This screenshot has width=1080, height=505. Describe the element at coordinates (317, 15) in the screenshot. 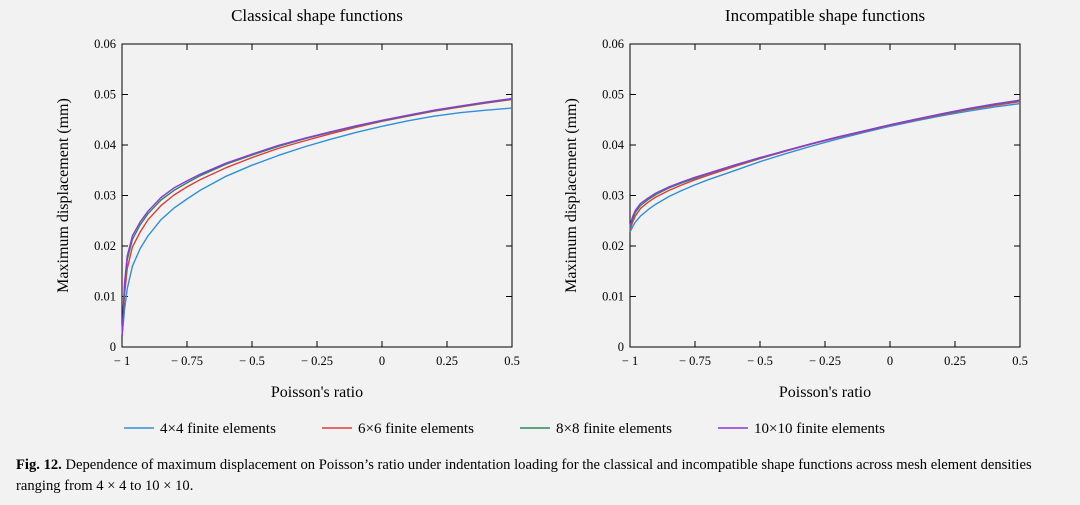

I see `chart-title: Classical shape functions` at that location.